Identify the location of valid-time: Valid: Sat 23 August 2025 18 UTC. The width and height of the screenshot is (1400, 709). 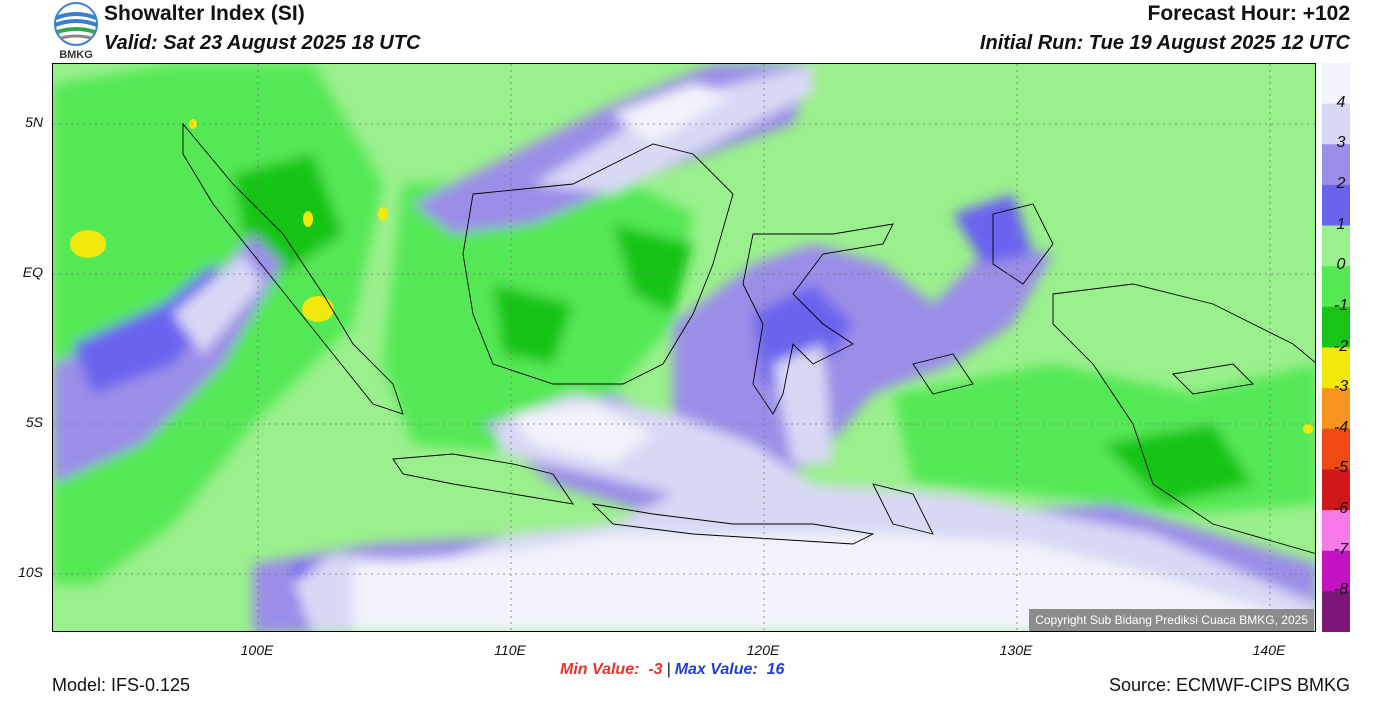
(262, 43).